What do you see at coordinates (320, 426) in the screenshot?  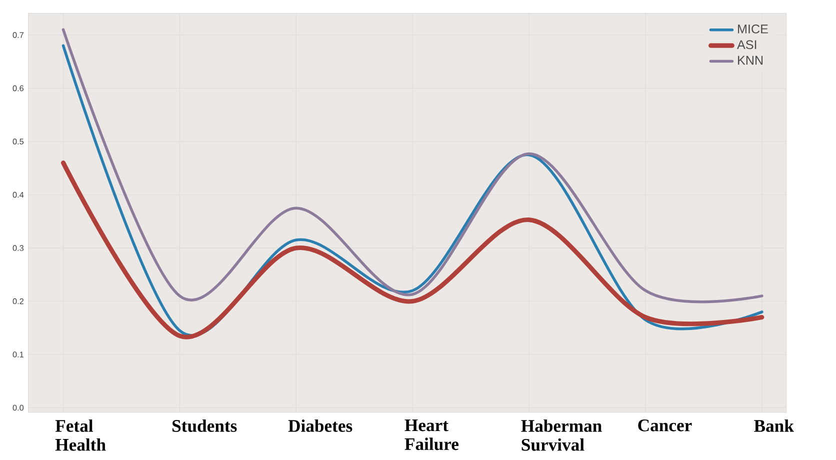 I see `x-tick-label: Diabetes` at bounding box center [320, 426].